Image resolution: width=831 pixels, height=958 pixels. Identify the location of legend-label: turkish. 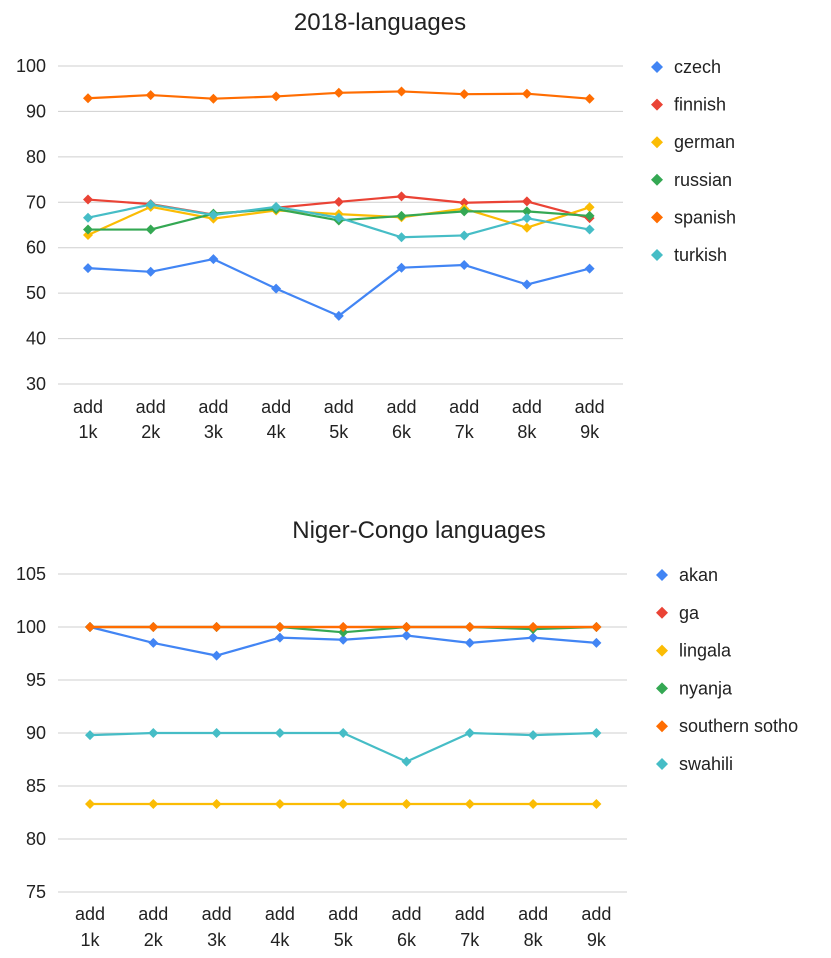
(700, 255).